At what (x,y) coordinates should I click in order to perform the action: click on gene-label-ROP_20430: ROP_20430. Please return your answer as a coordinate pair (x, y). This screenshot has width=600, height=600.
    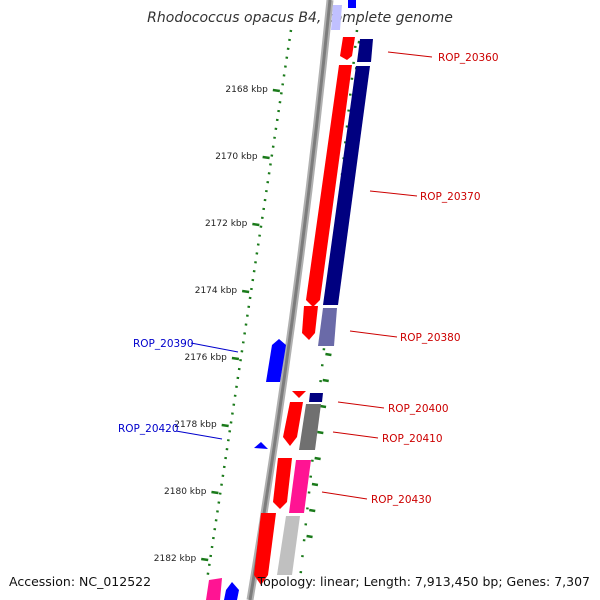
    Looking at the image, I should click on (401, 500).